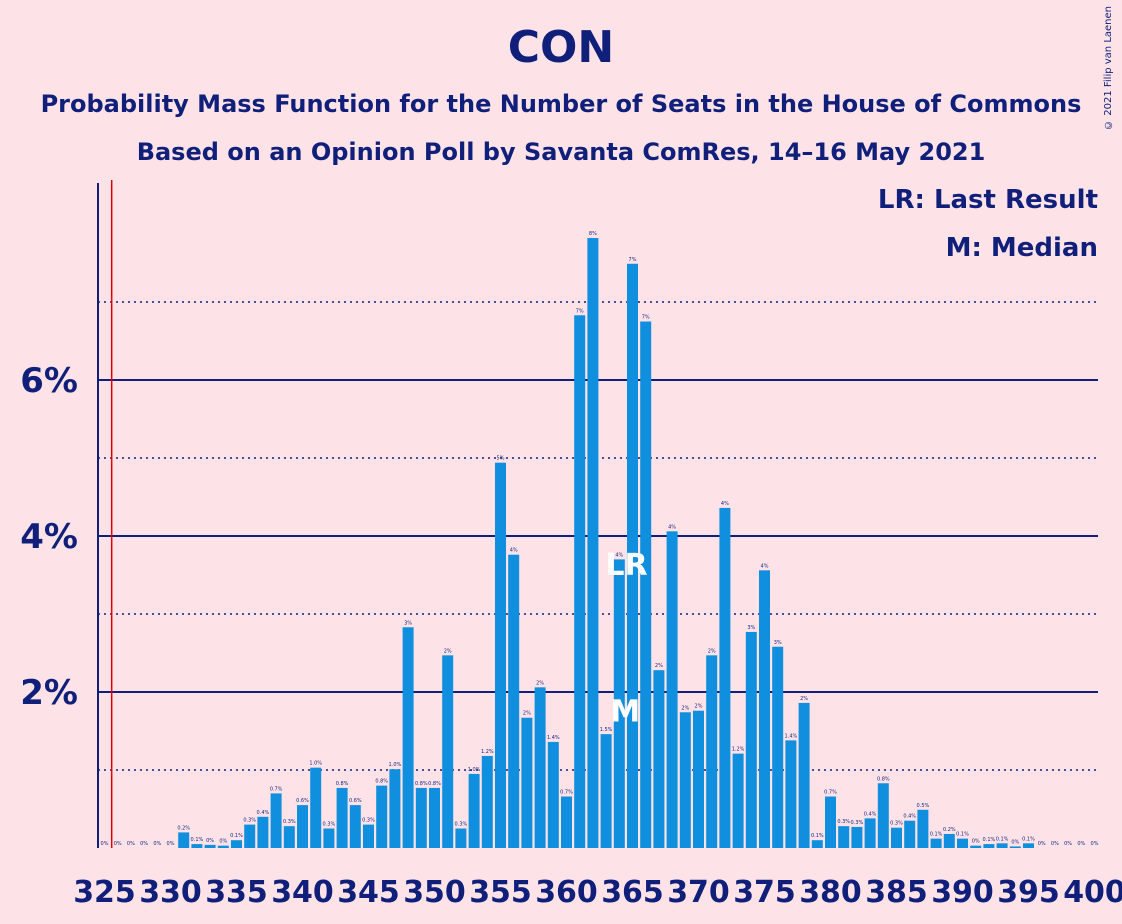 Image resolution: width=1122 pixels, height=924 pixels. What do you see at coordinates (1021, 248) in the screenshot?
I see `legend-median: M: Median` at bounding box center [1021, 248].